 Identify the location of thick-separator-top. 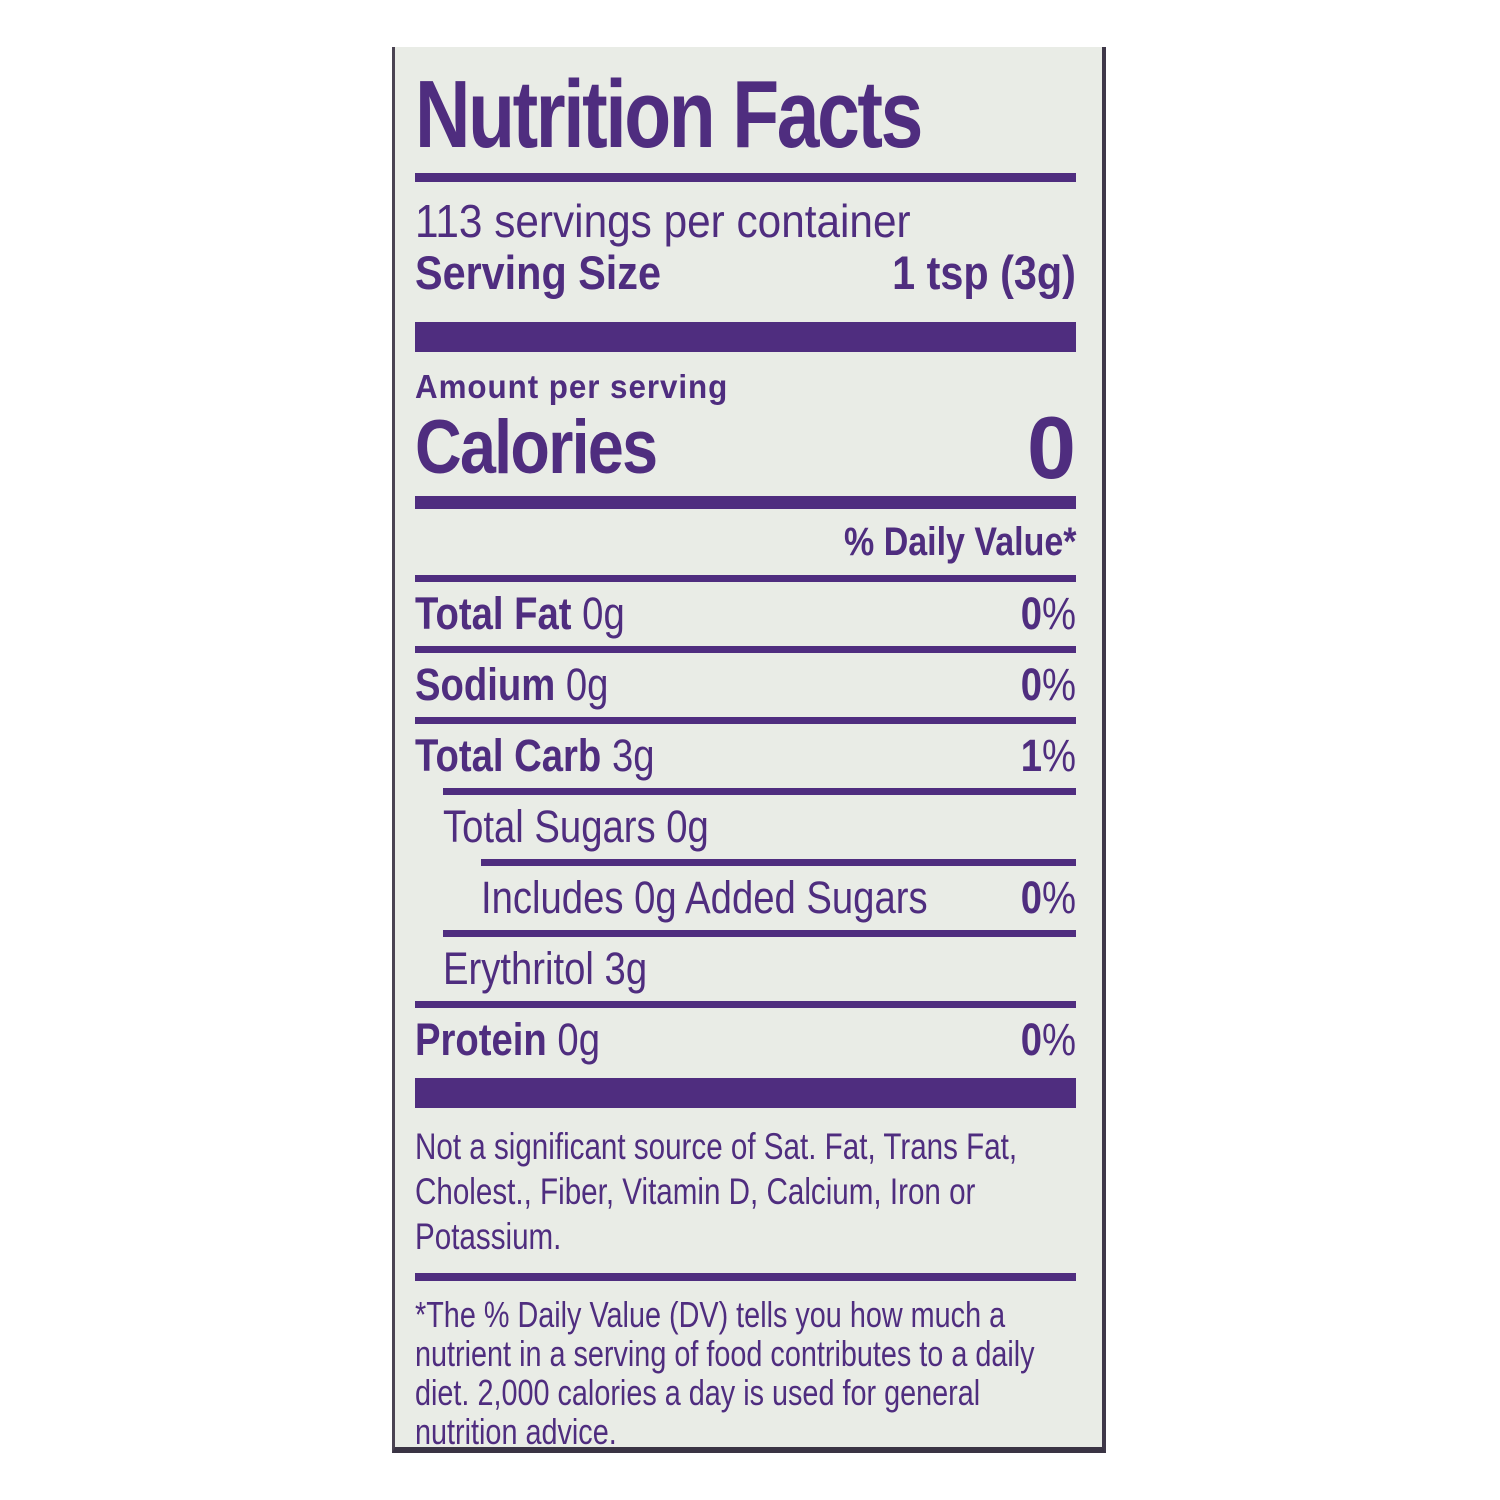
(745, 337).